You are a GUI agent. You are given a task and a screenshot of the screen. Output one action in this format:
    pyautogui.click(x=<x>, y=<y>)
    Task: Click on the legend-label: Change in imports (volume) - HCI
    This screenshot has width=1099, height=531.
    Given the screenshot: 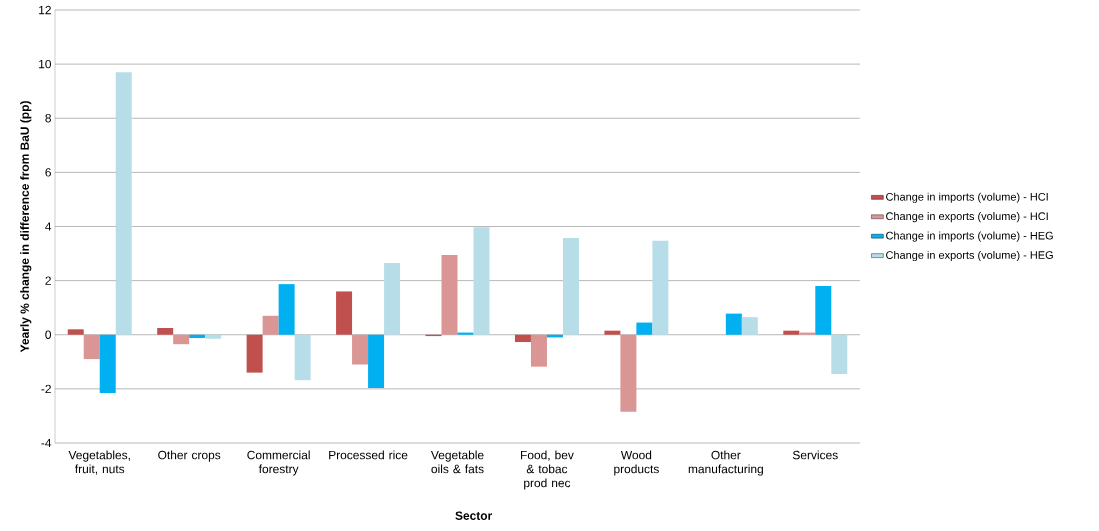 What is the action you would take?
    pyautogui.click(x=967, y=197)
    